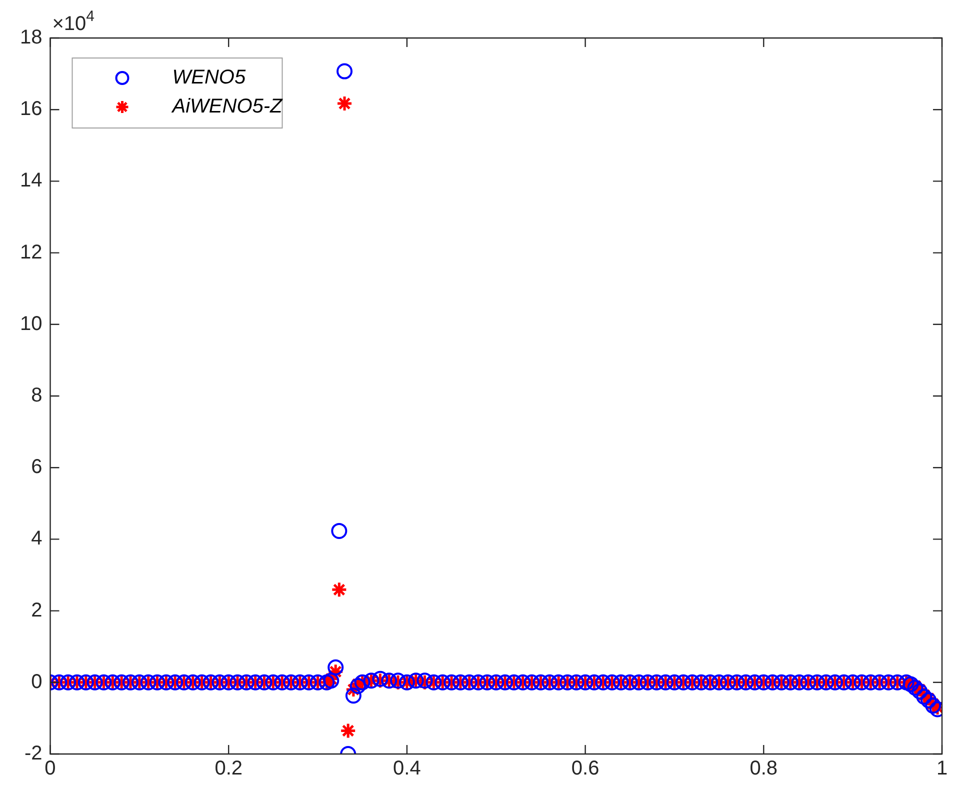  I want to click on x-tick-label: 1, so click(942, 769).